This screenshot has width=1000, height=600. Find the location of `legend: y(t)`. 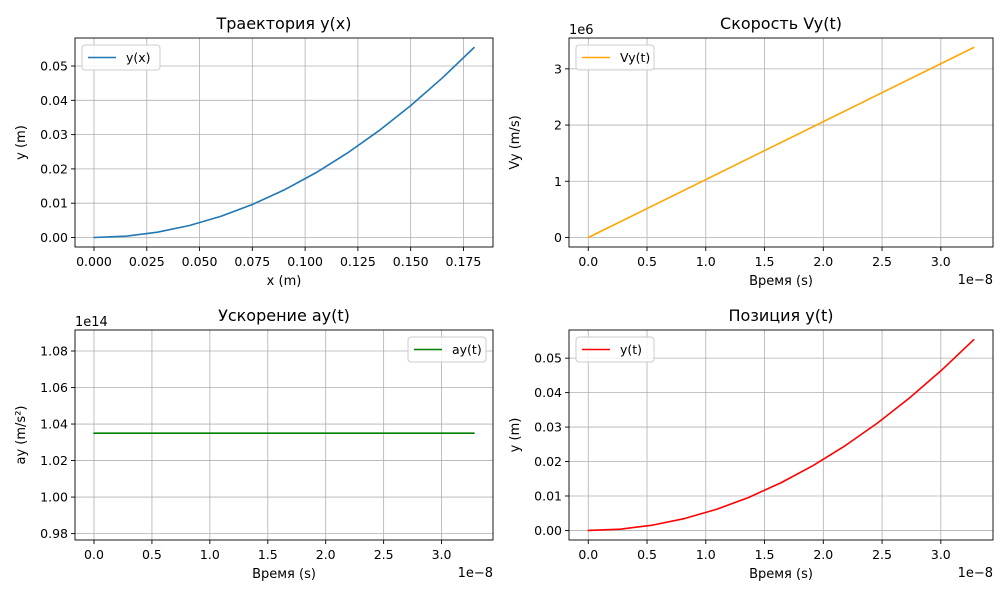

legend: y(t) is located at coordinates (615, 349).